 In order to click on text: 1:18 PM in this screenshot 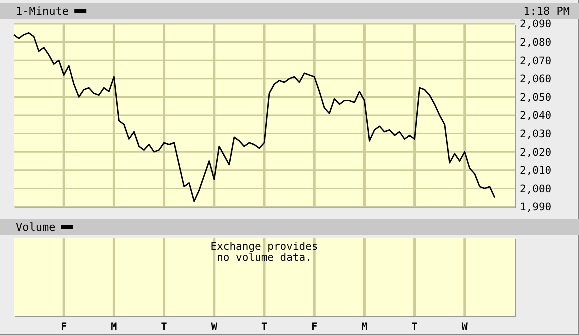, I will do `click(547, 11)`.